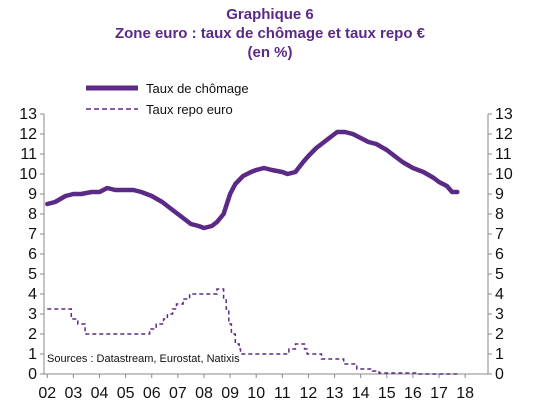 This screenshot has height=415, width=541. Describe the element at coordinates (230, 393) in the screenshot. I see `x-tick-label: 09` at that location.